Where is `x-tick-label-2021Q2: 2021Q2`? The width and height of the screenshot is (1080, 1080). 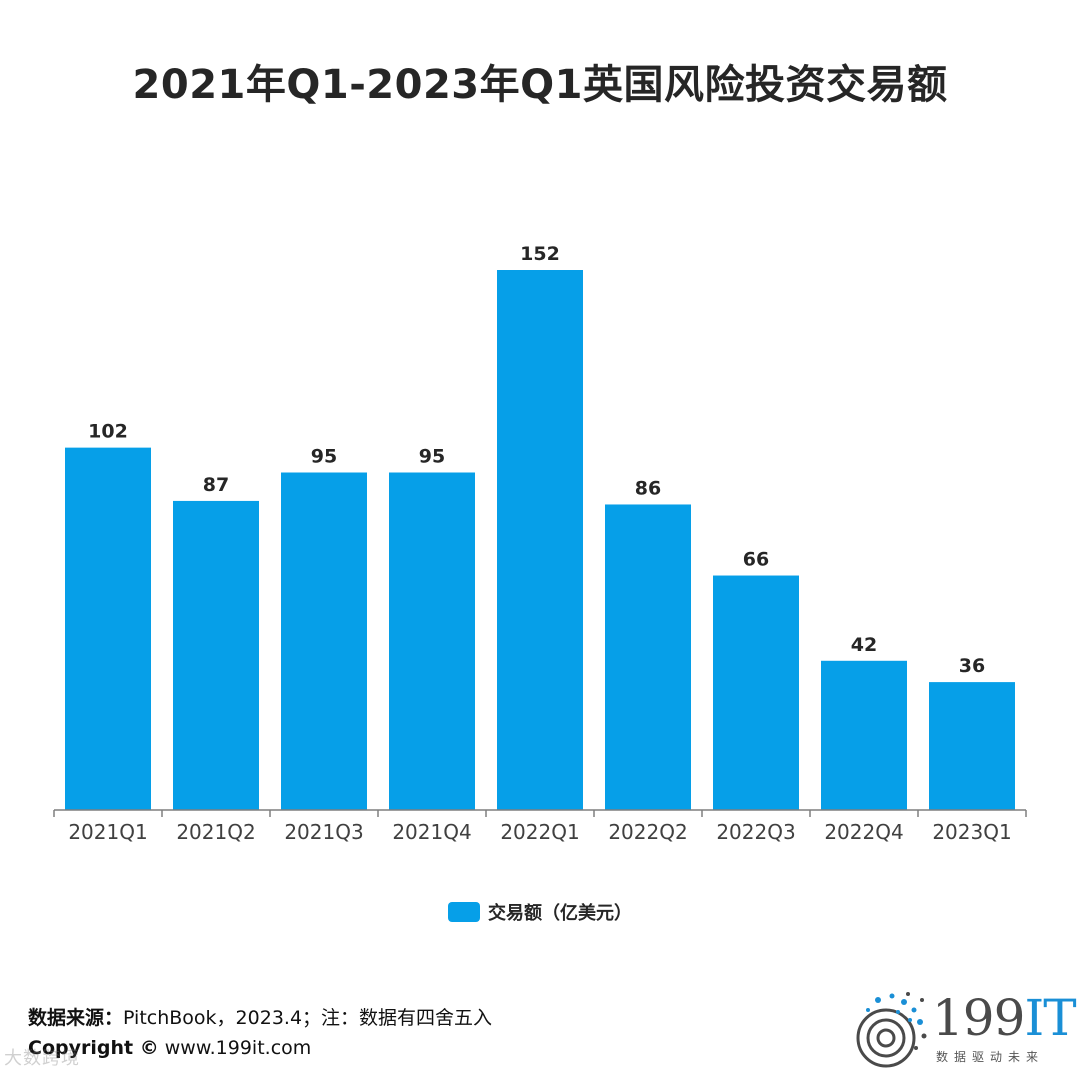
x-tick-label-2021Q2: 2021Q2 is located at coordinates (215, 832).